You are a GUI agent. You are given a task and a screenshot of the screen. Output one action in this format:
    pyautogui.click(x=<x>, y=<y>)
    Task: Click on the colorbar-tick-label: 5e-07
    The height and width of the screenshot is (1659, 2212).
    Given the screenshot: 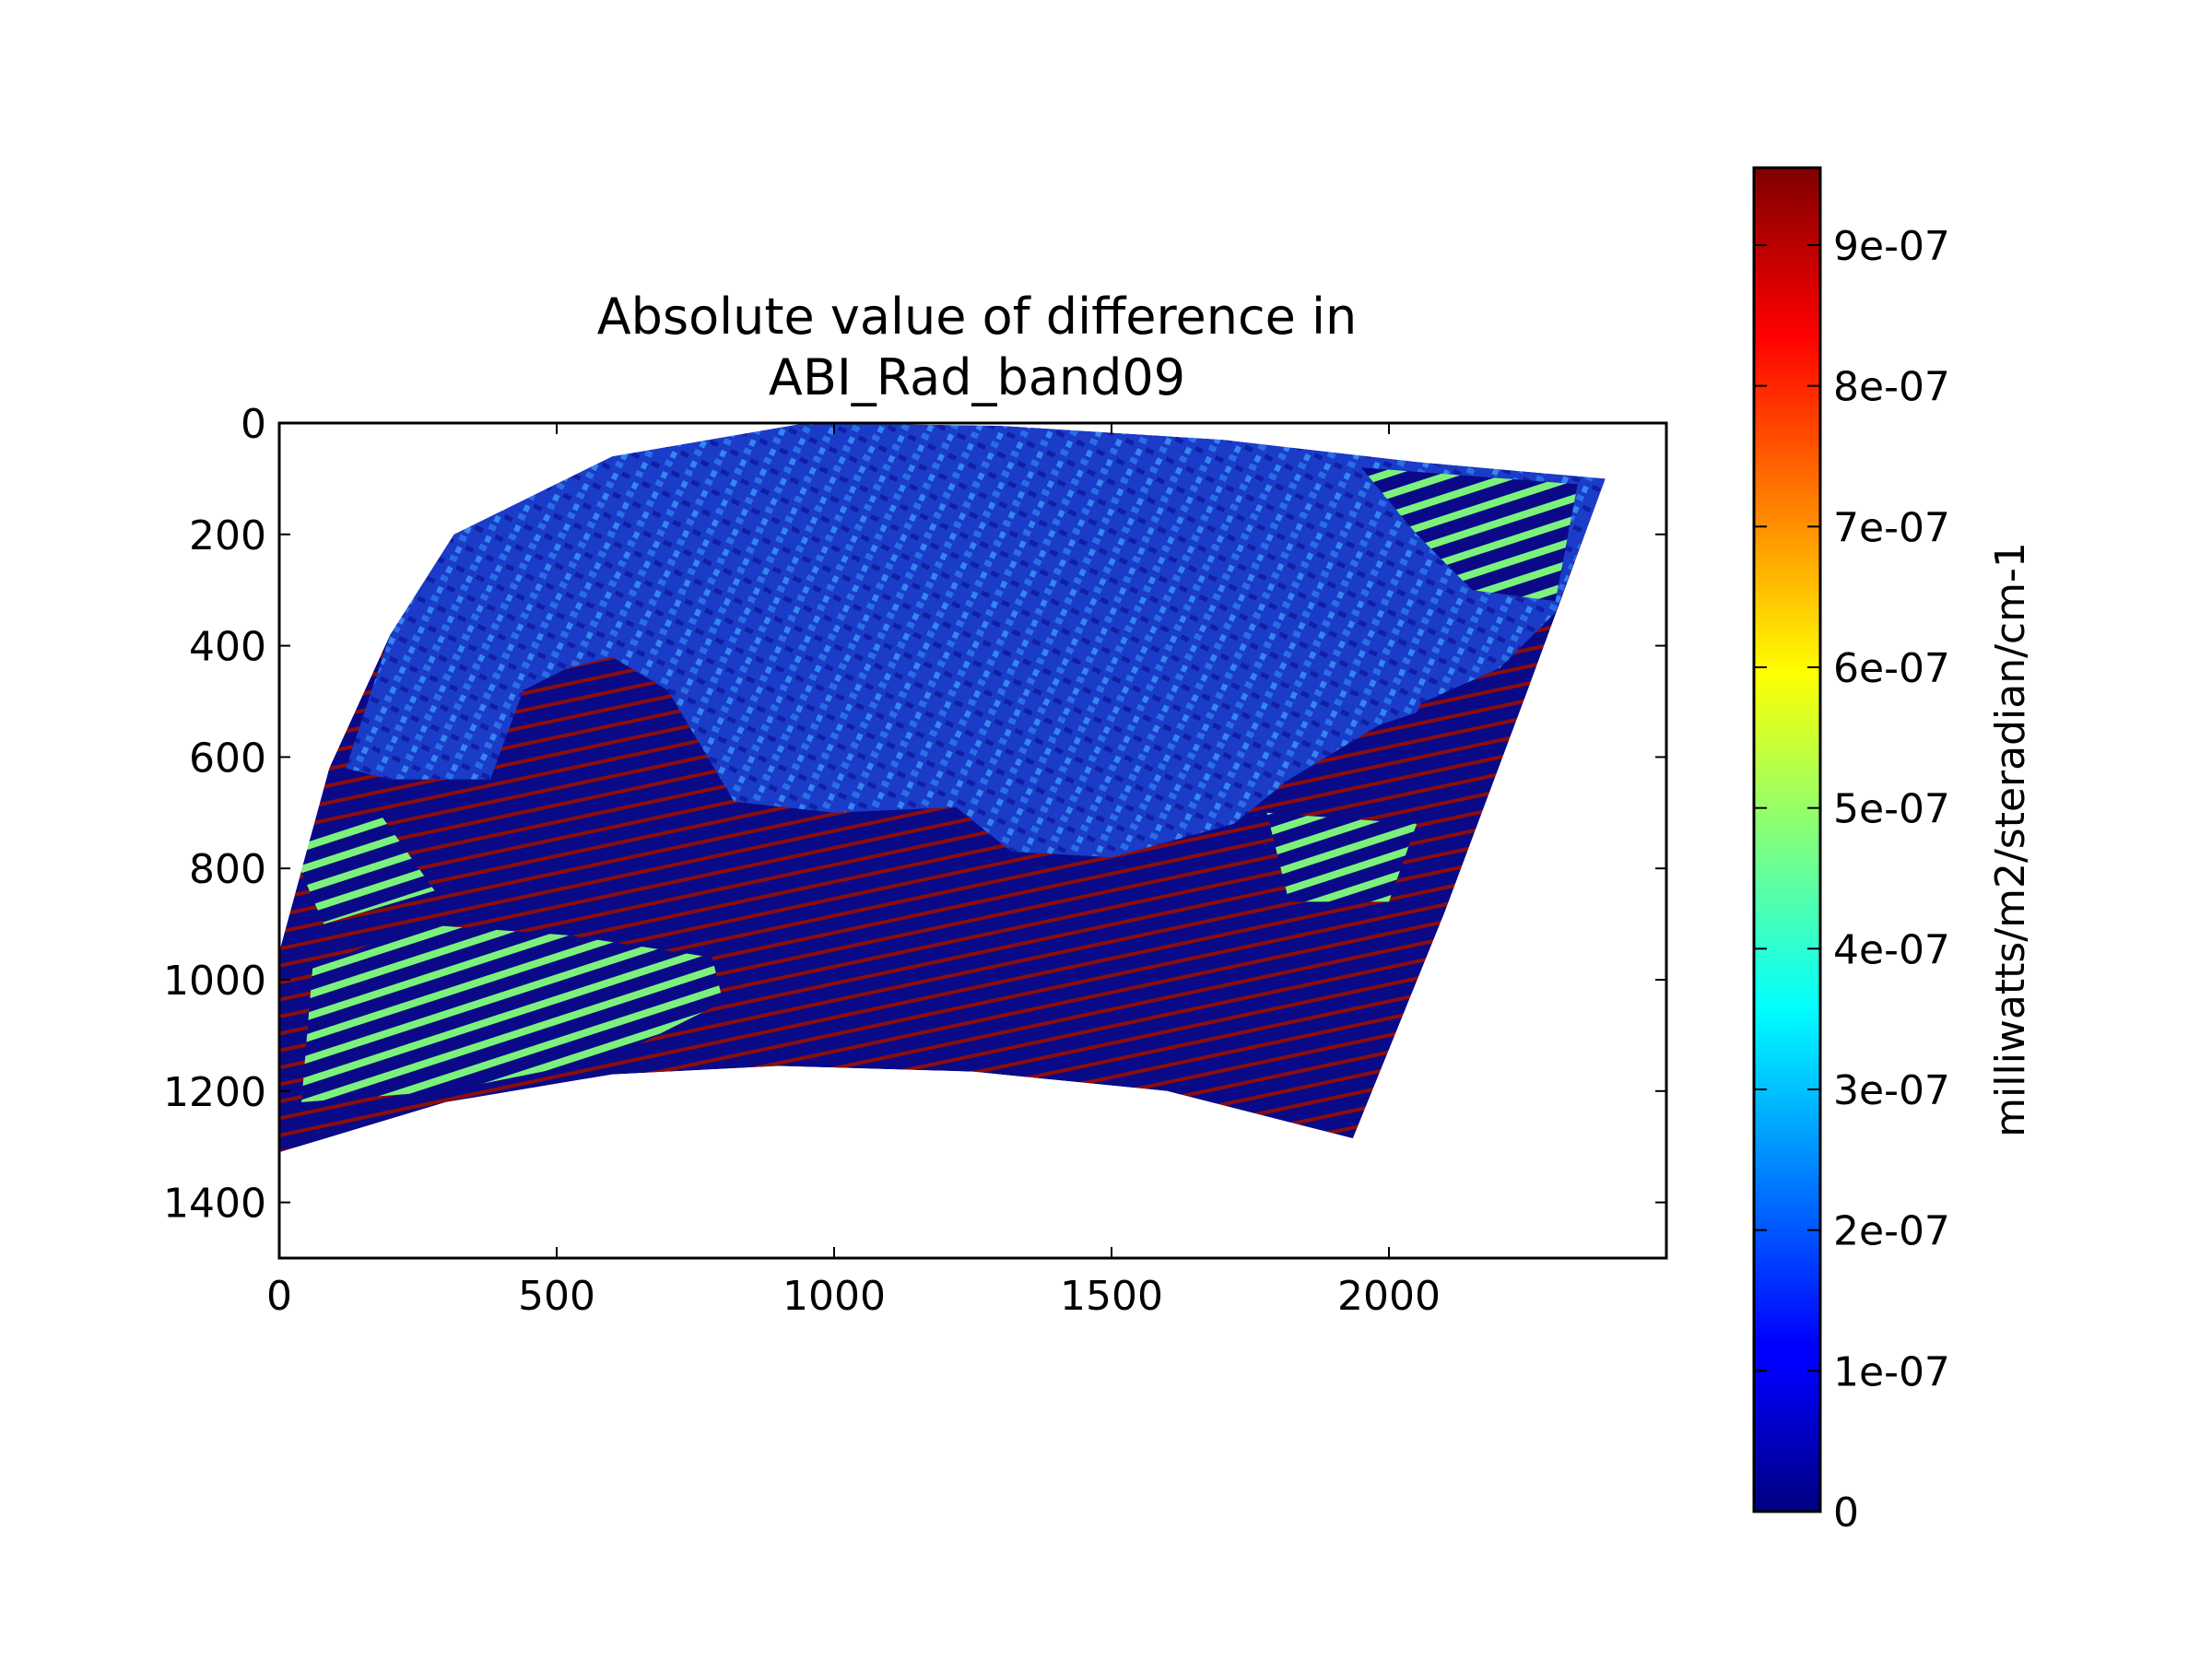 What is the action you would take?
    pyautogui.click(x=1891, y=809)
    